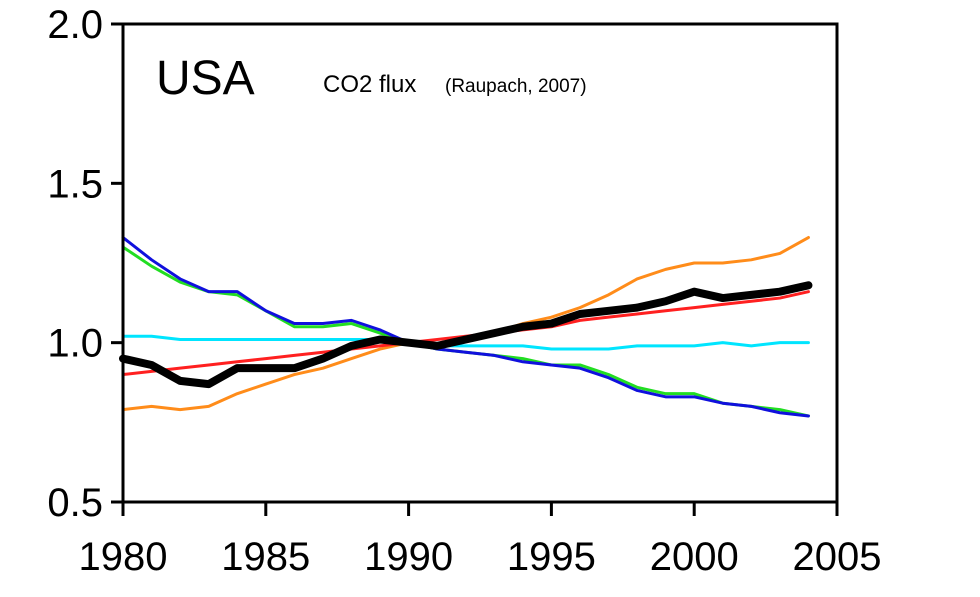  What do you see at coordinates (75, 25) in the screenshot?
I see `y-tick-label: 2.0` at bounding box center [75, 25].